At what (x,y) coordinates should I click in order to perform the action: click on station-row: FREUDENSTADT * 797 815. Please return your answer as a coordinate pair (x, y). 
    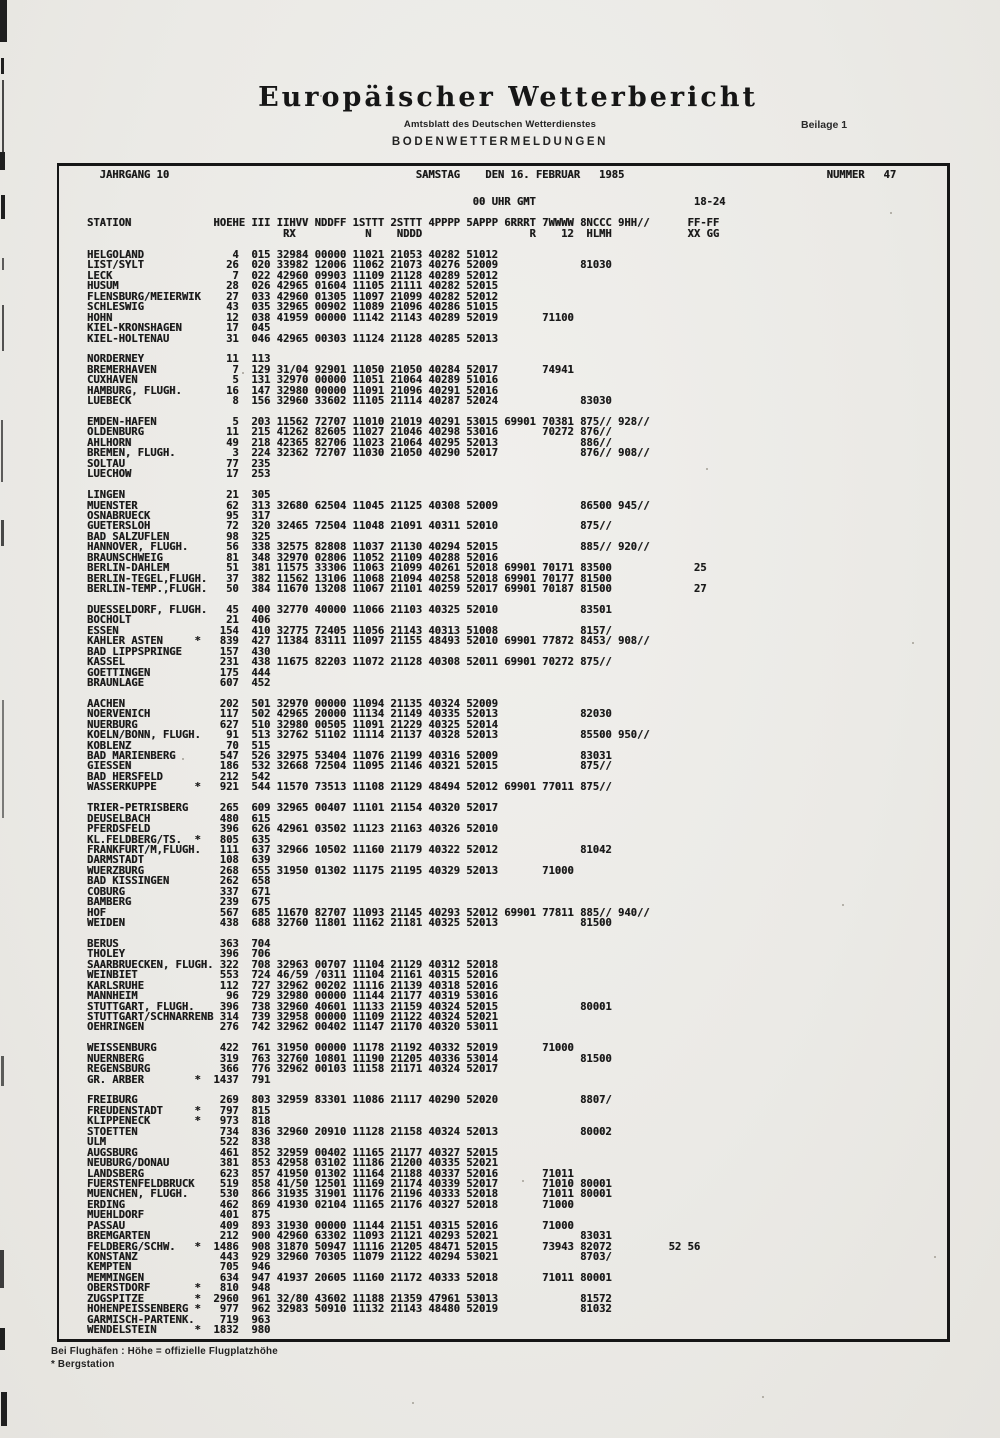
    Looking at the image, I should click on (179, 1110).